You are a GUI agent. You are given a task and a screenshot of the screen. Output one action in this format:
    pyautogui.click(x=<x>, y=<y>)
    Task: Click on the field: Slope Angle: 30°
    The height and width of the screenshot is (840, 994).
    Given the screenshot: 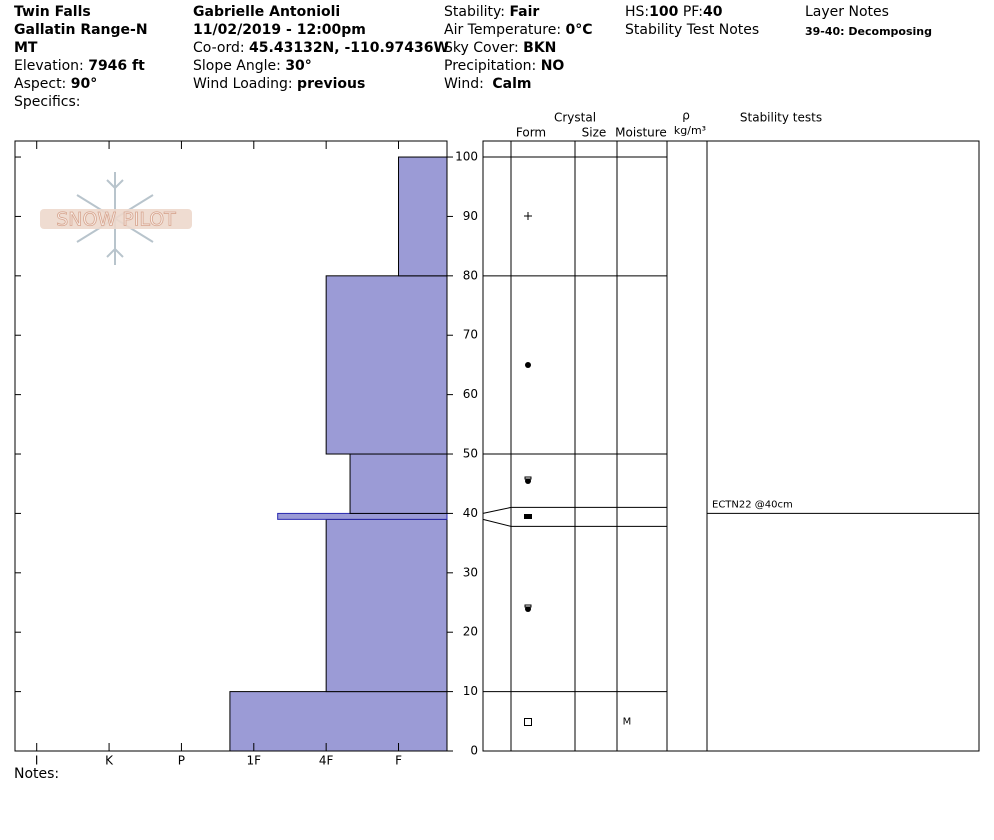 What is the action you would take?
    pyautogui.click(x=252, y=66)
    